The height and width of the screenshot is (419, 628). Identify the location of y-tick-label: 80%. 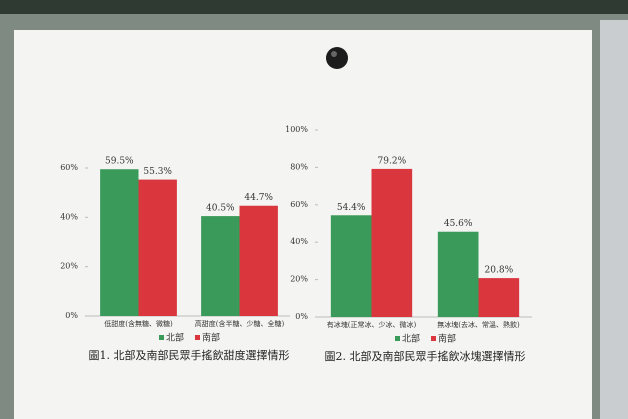
(299, 166).